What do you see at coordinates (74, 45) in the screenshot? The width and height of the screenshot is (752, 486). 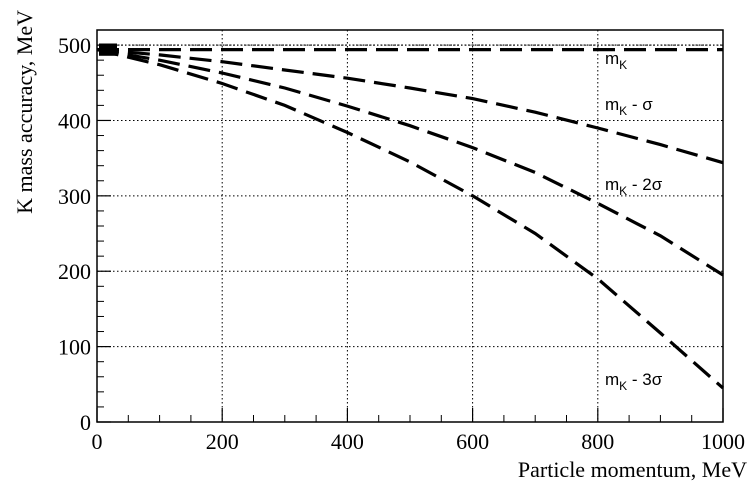 I see `y-tick-label: 500` at bounding box center [74, 45].